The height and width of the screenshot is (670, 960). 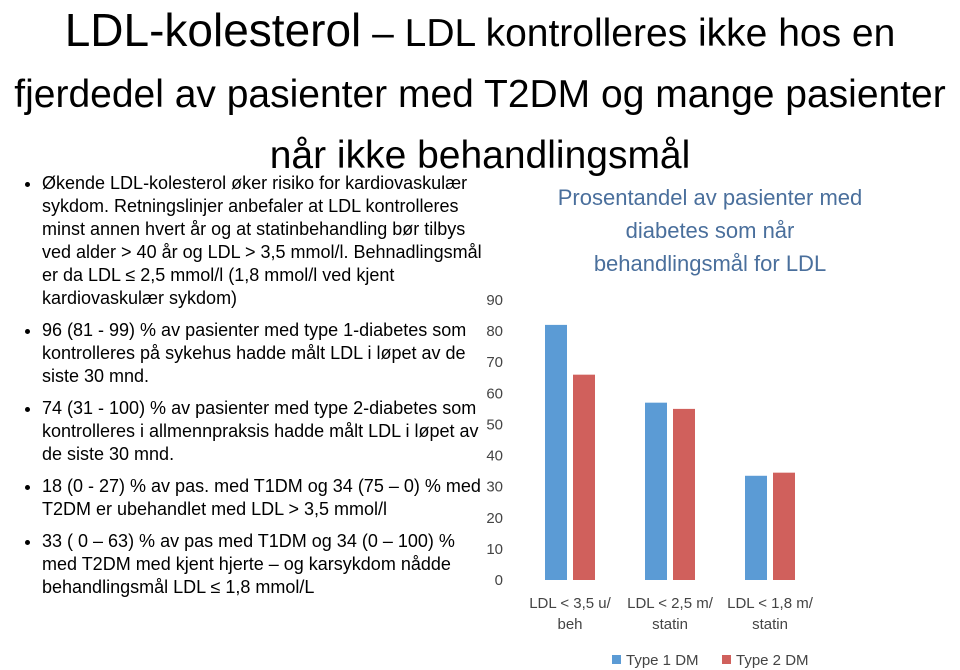 What do you see at coordinates (494, 362) in the screenshot?
I see `y-tick-label: 70` at bounding box center [494, 362].